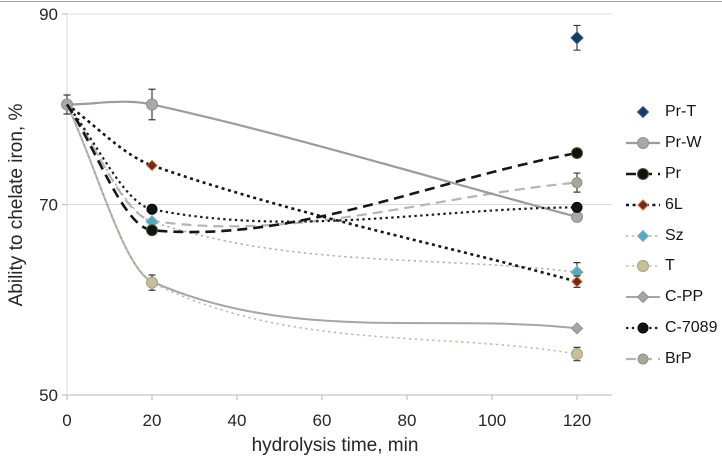 This screenshot has width=722, height=468. I want to click on C-7089-legend-marker, so click(643, 328).